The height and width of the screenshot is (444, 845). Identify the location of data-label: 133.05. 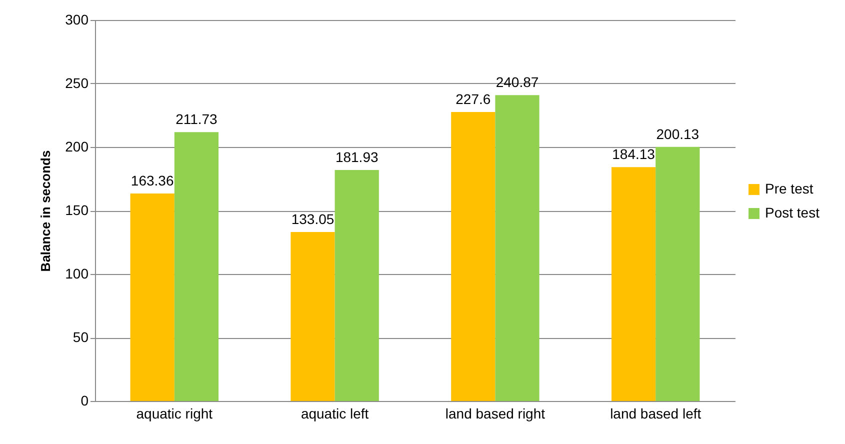
(312, 219).